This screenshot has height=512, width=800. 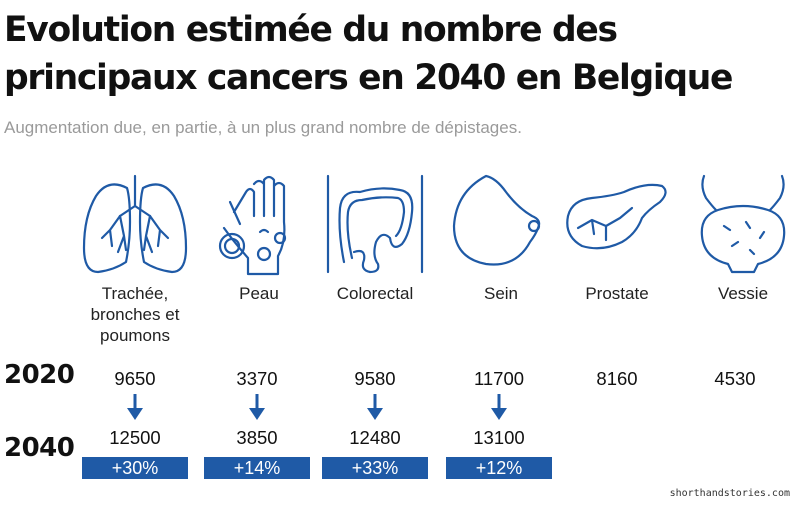 I want to click on value-2020-bladder: 4530, so click(x=735, y=378).